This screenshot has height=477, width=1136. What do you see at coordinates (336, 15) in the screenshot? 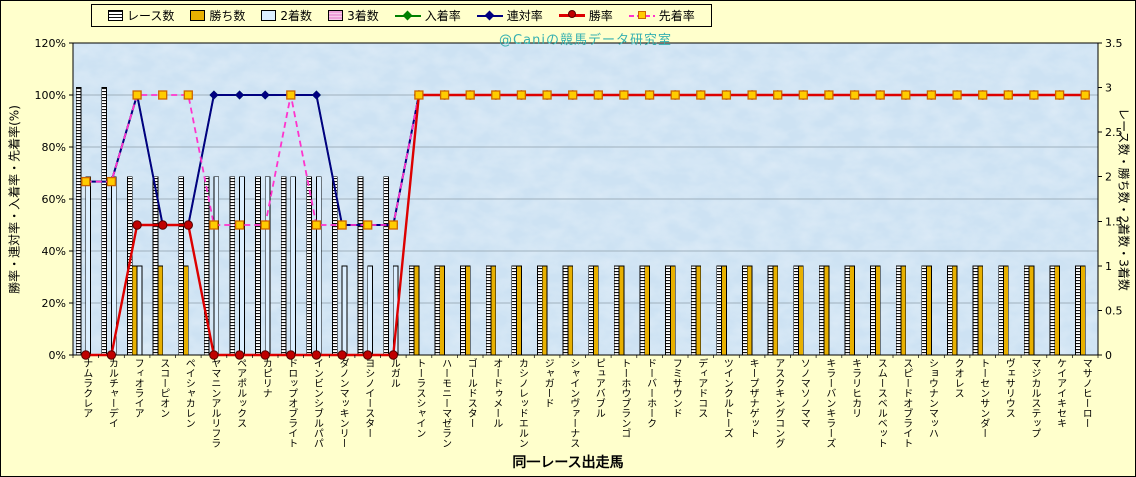
I see `thirds-bar-swatch-icon` at bounding box center [336, 15].